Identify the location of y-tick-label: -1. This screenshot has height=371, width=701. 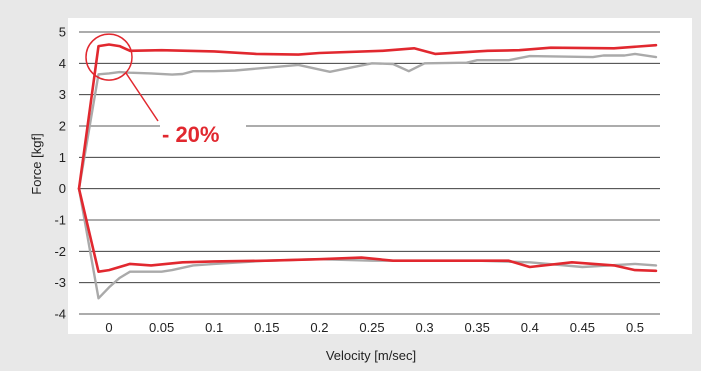
(60, 220).